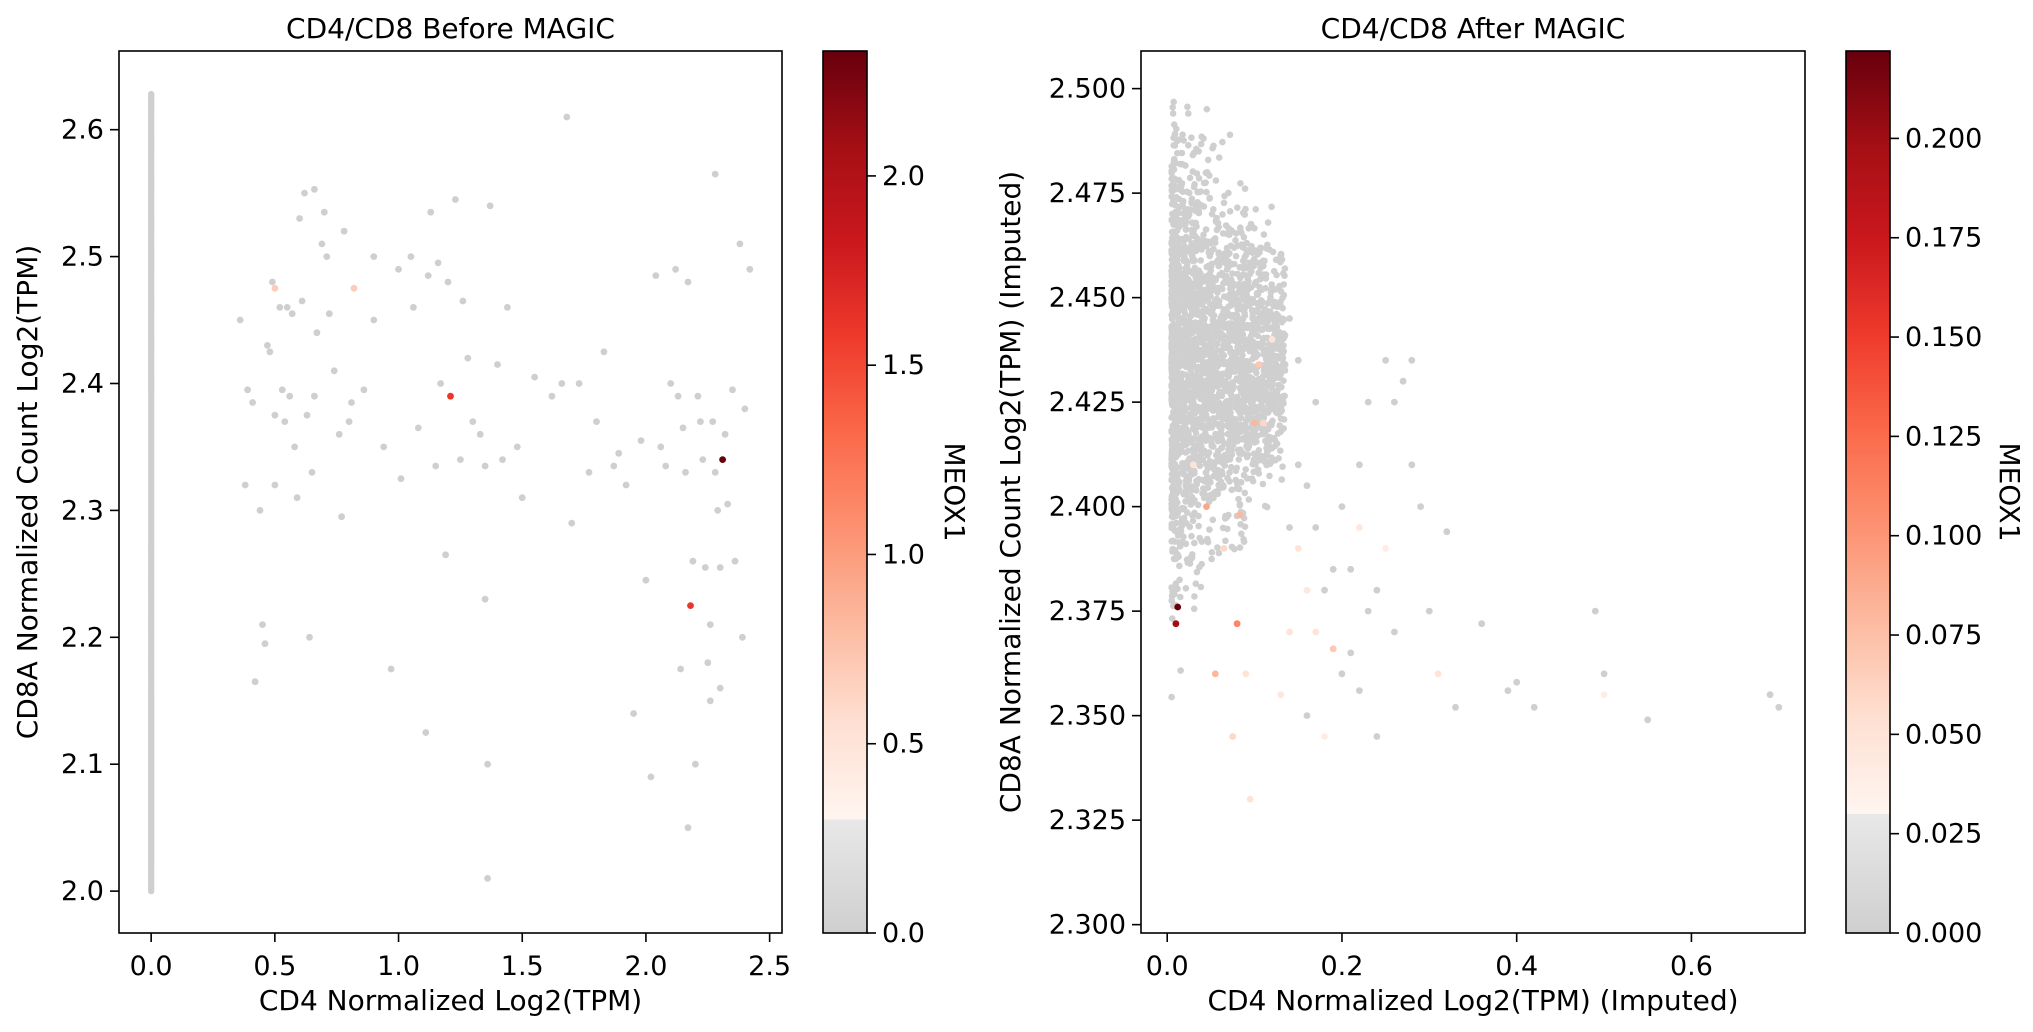 Image resolution: width=2033 pixels, height=1032 pixels. Describe the element at coordinates (82, 257) in the screenshot. I see `y-tick-label: 2.5` at that location.